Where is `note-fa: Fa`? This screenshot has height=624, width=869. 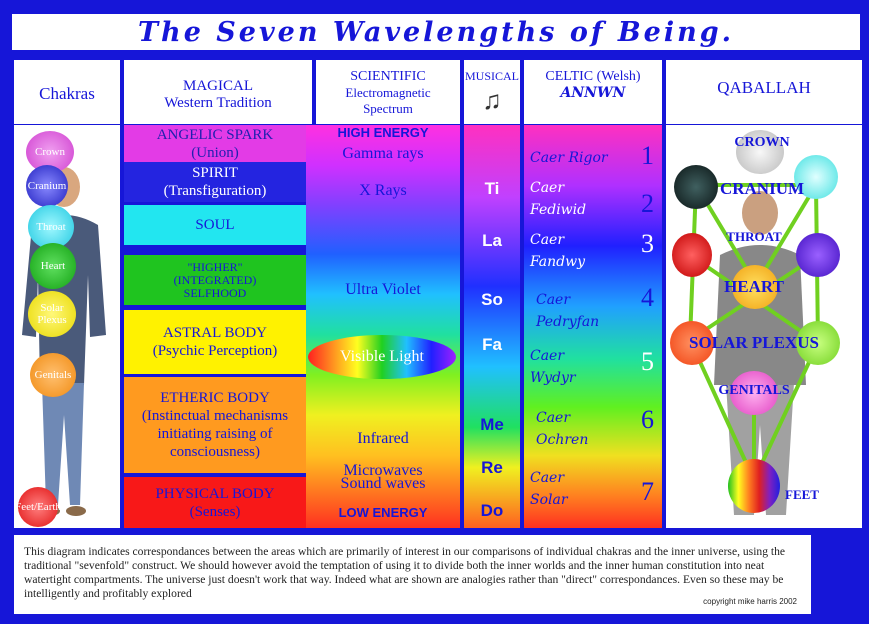 note-fa: Fa is located at coordinates (492, 344).